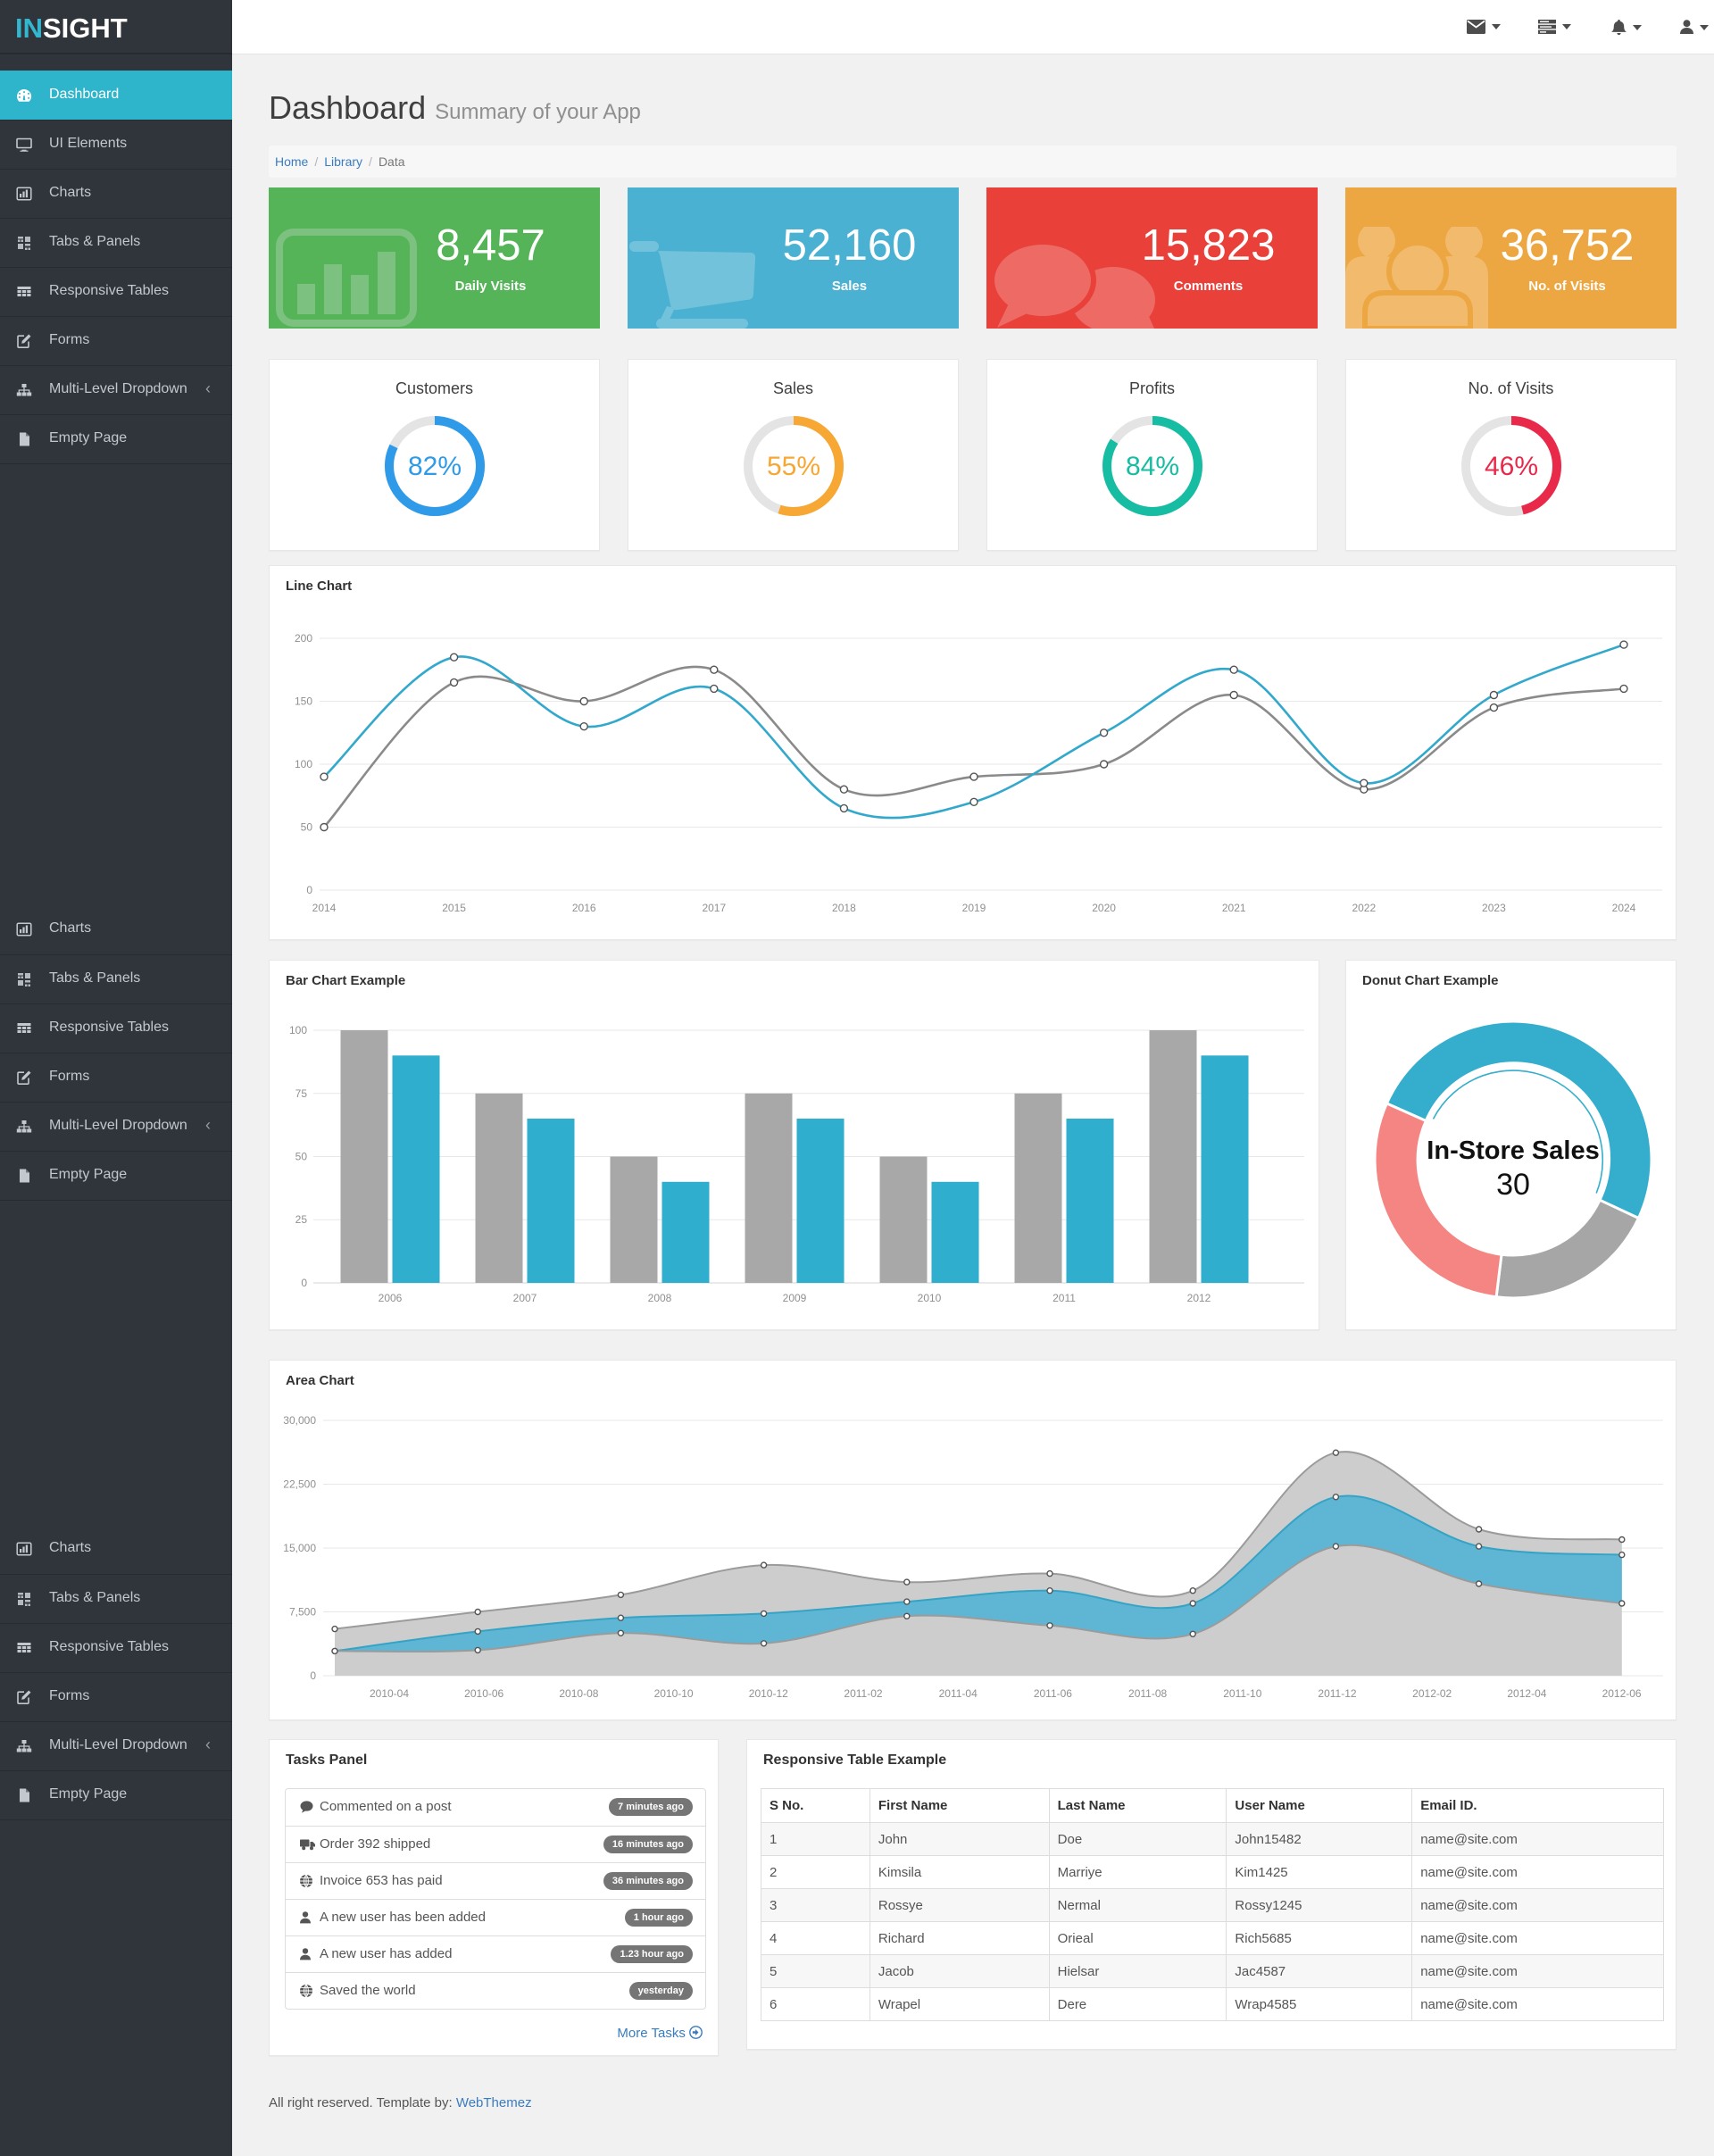 Image resolution: width=1714 pixels, height=2156 pixels. What do you see at coordinates (974, 908) in the screenshot?
I see `svg-text: 2019` at bounding box center [974, 908].